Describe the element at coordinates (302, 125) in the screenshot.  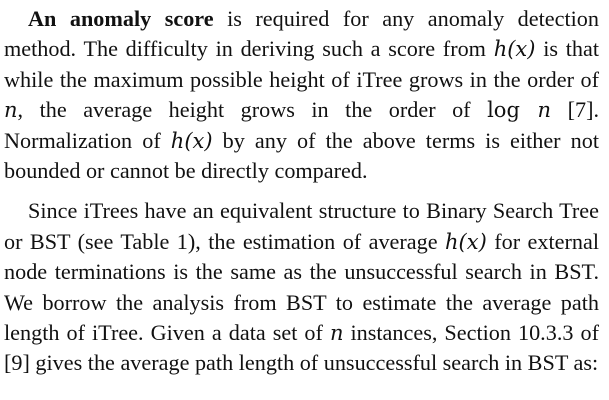
I see `text-run: [7]. Normalization of` at that location.